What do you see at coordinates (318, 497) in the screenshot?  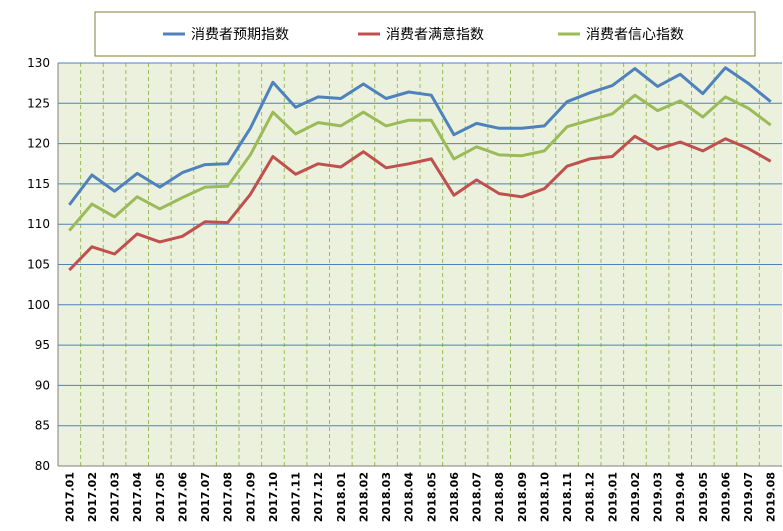 I see `x-tick-label: 2017.12` at bounding box center [318, 497].